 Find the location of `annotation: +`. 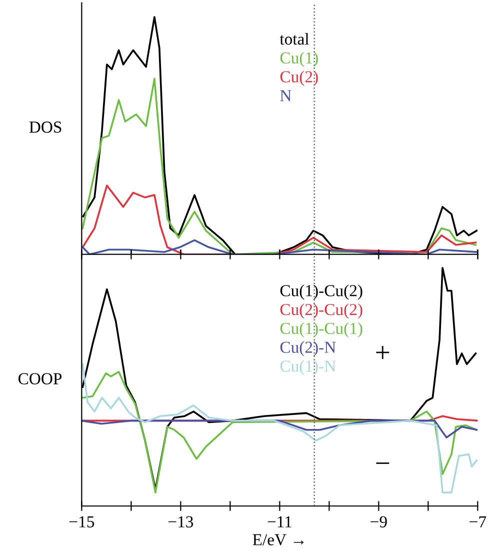

annotation: + is located at coordinates (383, 352).